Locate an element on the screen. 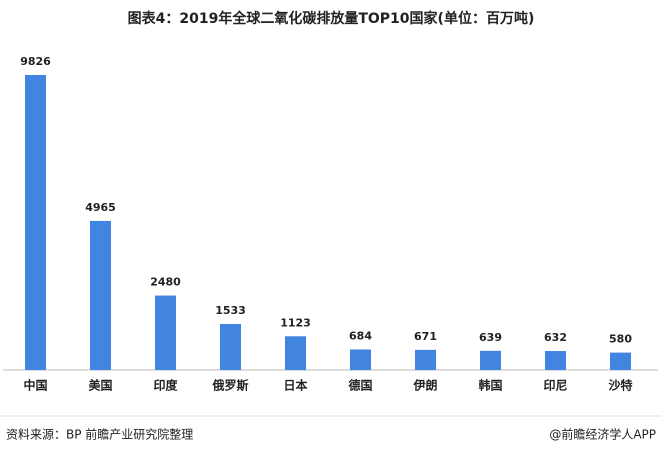 The width and height of the screenshot is (662, 455). x-tick-label: 印度 is located at coordinates (165, 385).